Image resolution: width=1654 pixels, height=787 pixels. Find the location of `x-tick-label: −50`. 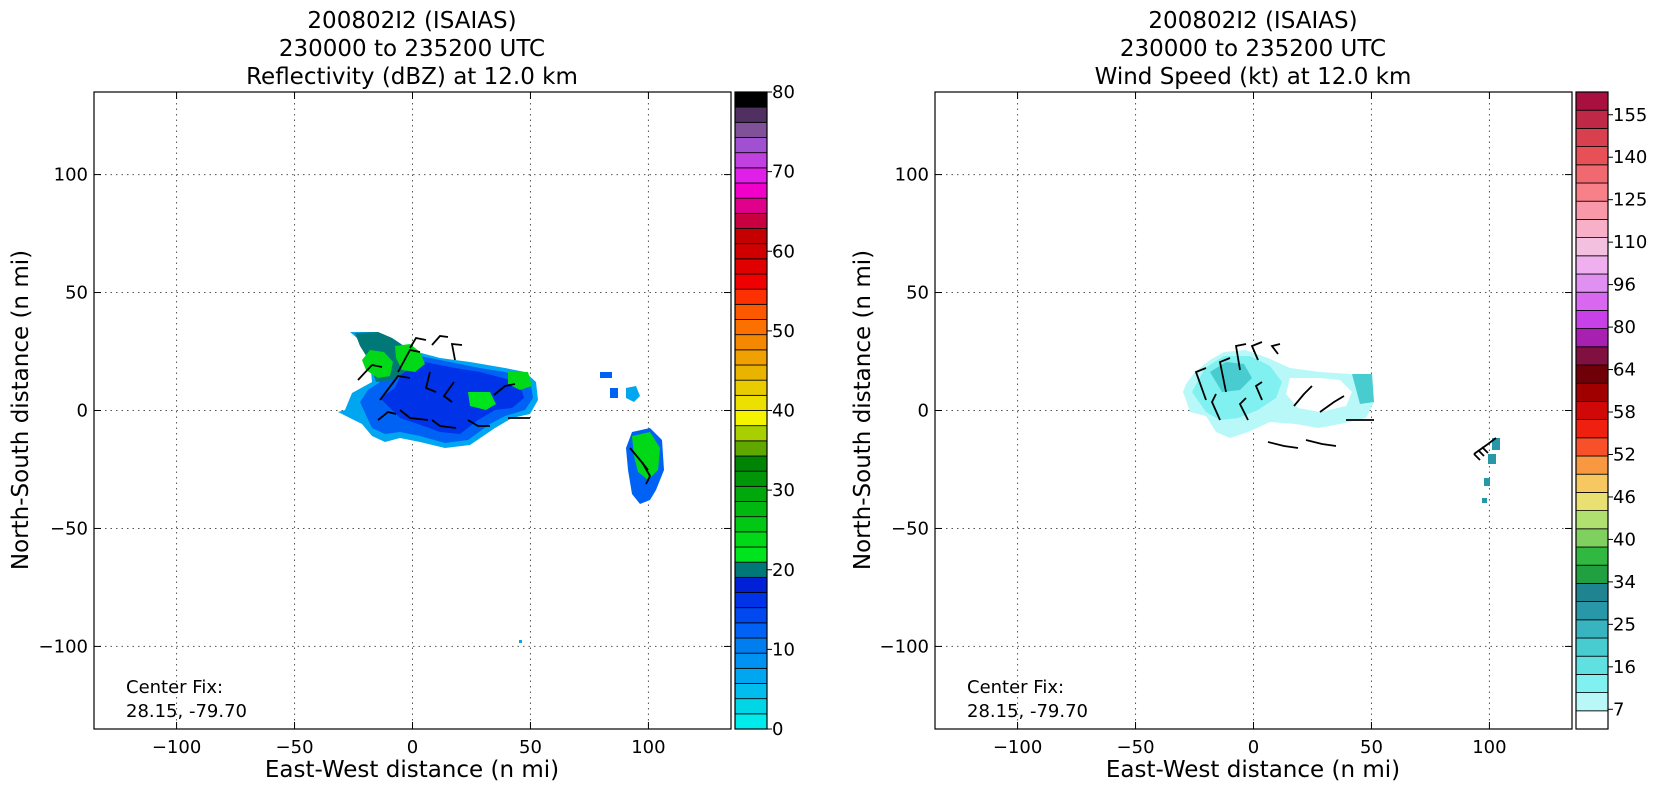

x-tick-label: −50 is located at coordinates (295, 747).